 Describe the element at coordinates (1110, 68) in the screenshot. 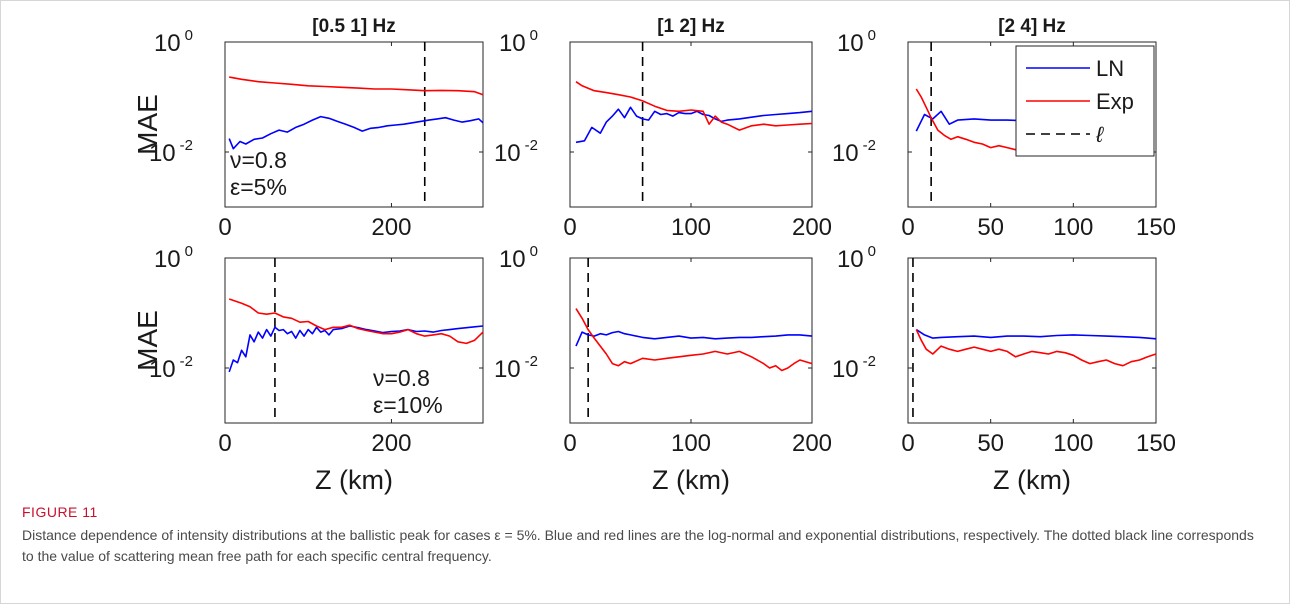

I see `legend-entry: LN` at that location.